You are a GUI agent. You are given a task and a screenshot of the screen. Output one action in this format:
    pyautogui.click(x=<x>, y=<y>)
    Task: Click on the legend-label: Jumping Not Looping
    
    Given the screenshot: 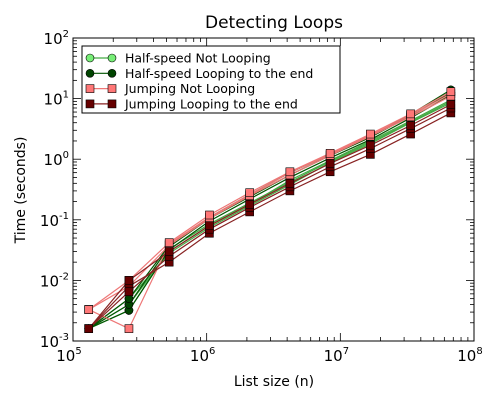 What is the action you would take?
    pyautogui.click(x=189, y=88)
    